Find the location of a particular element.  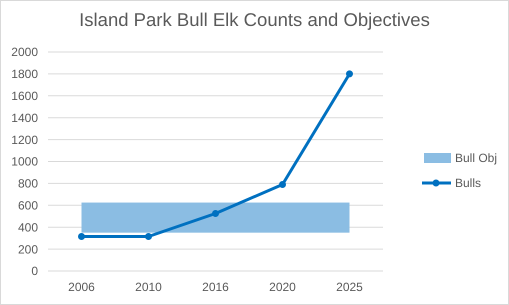

legend-label: Bull Obj is located at coordinates (476, 158).